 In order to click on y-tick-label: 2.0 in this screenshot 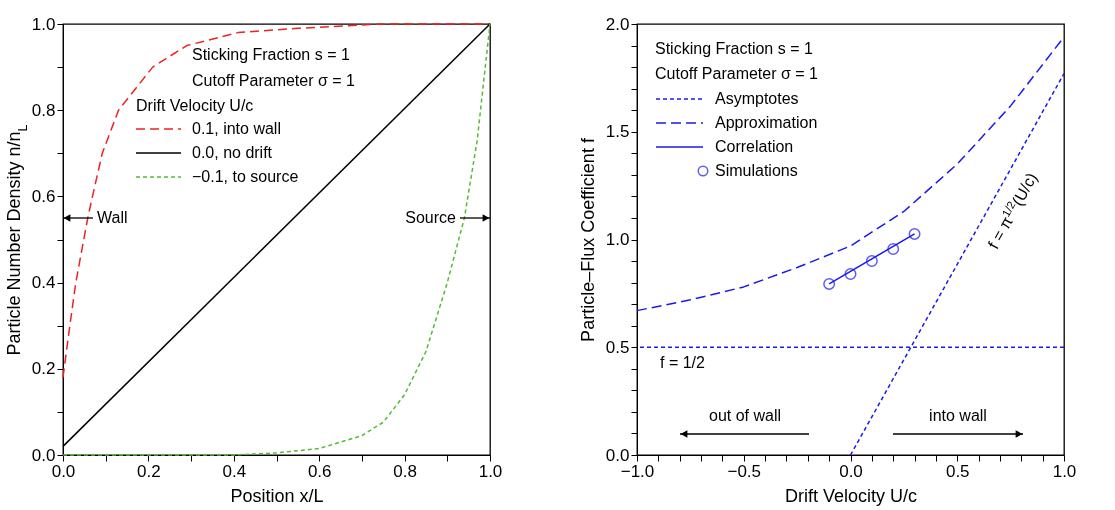, I will do `click(617, 24)`.